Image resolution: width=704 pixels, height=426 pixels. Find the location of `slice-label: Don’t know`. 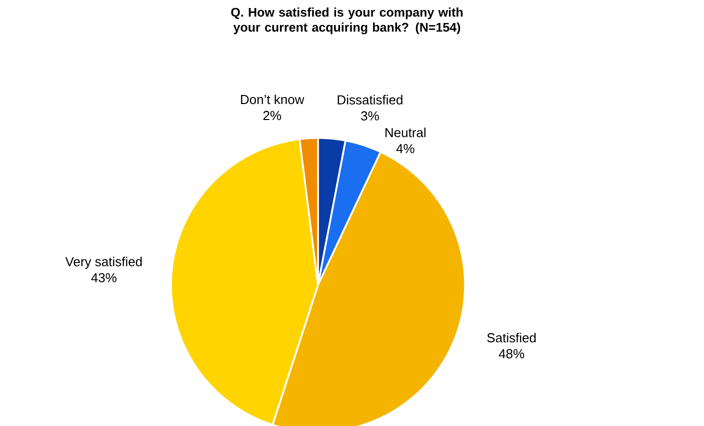

slice-label: Don’t know is located at coordinates (272, 99).